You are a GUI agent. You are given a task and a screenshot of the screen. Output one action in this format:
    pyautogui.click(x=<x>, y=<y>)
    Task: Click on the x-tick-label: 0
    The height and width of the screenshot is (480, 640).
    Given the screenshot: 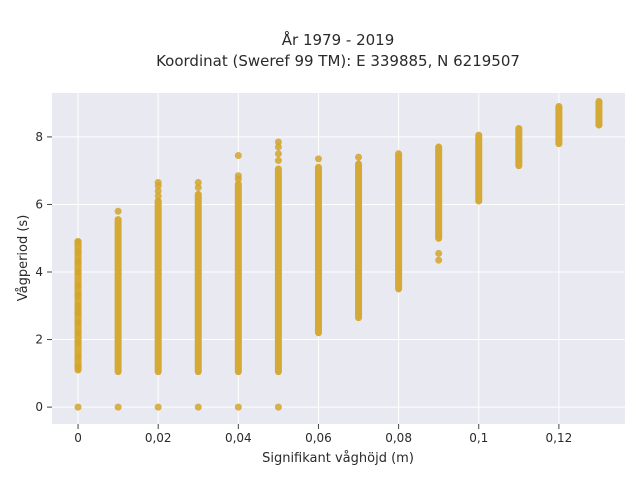 What is the action you would take?
    pyautogui.click(x=78, y=438)
    